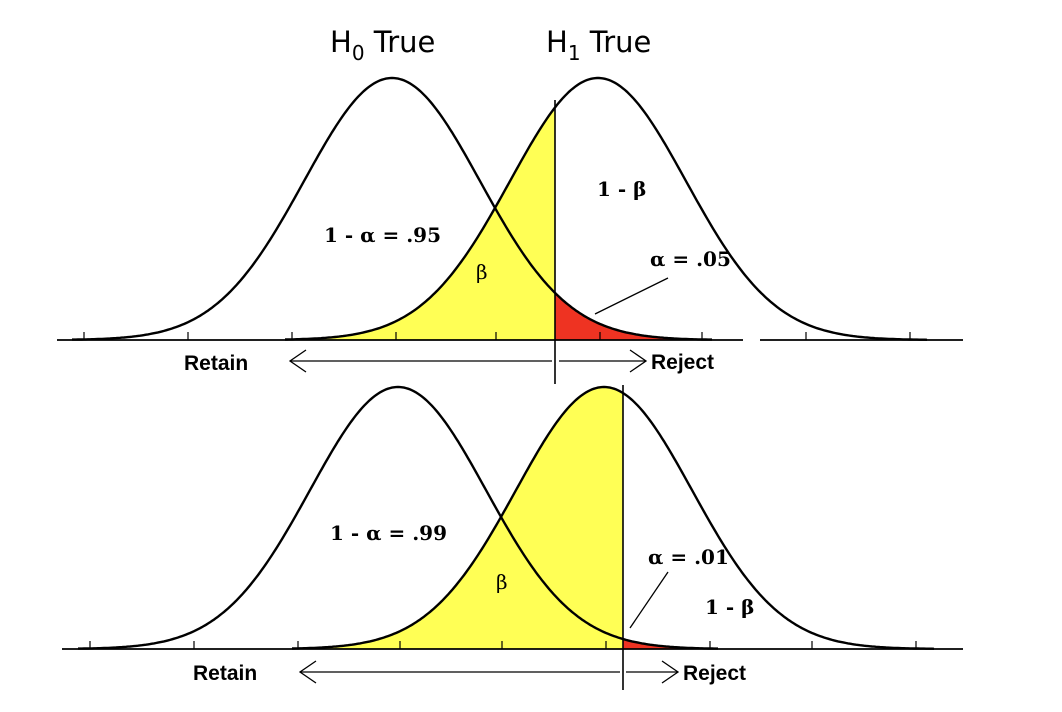 This screenshot has height=712, width=1062. Describe the element at coordinates (225, 673) in the screenshot. I see `retain-label-bottom: Retain` at that location.